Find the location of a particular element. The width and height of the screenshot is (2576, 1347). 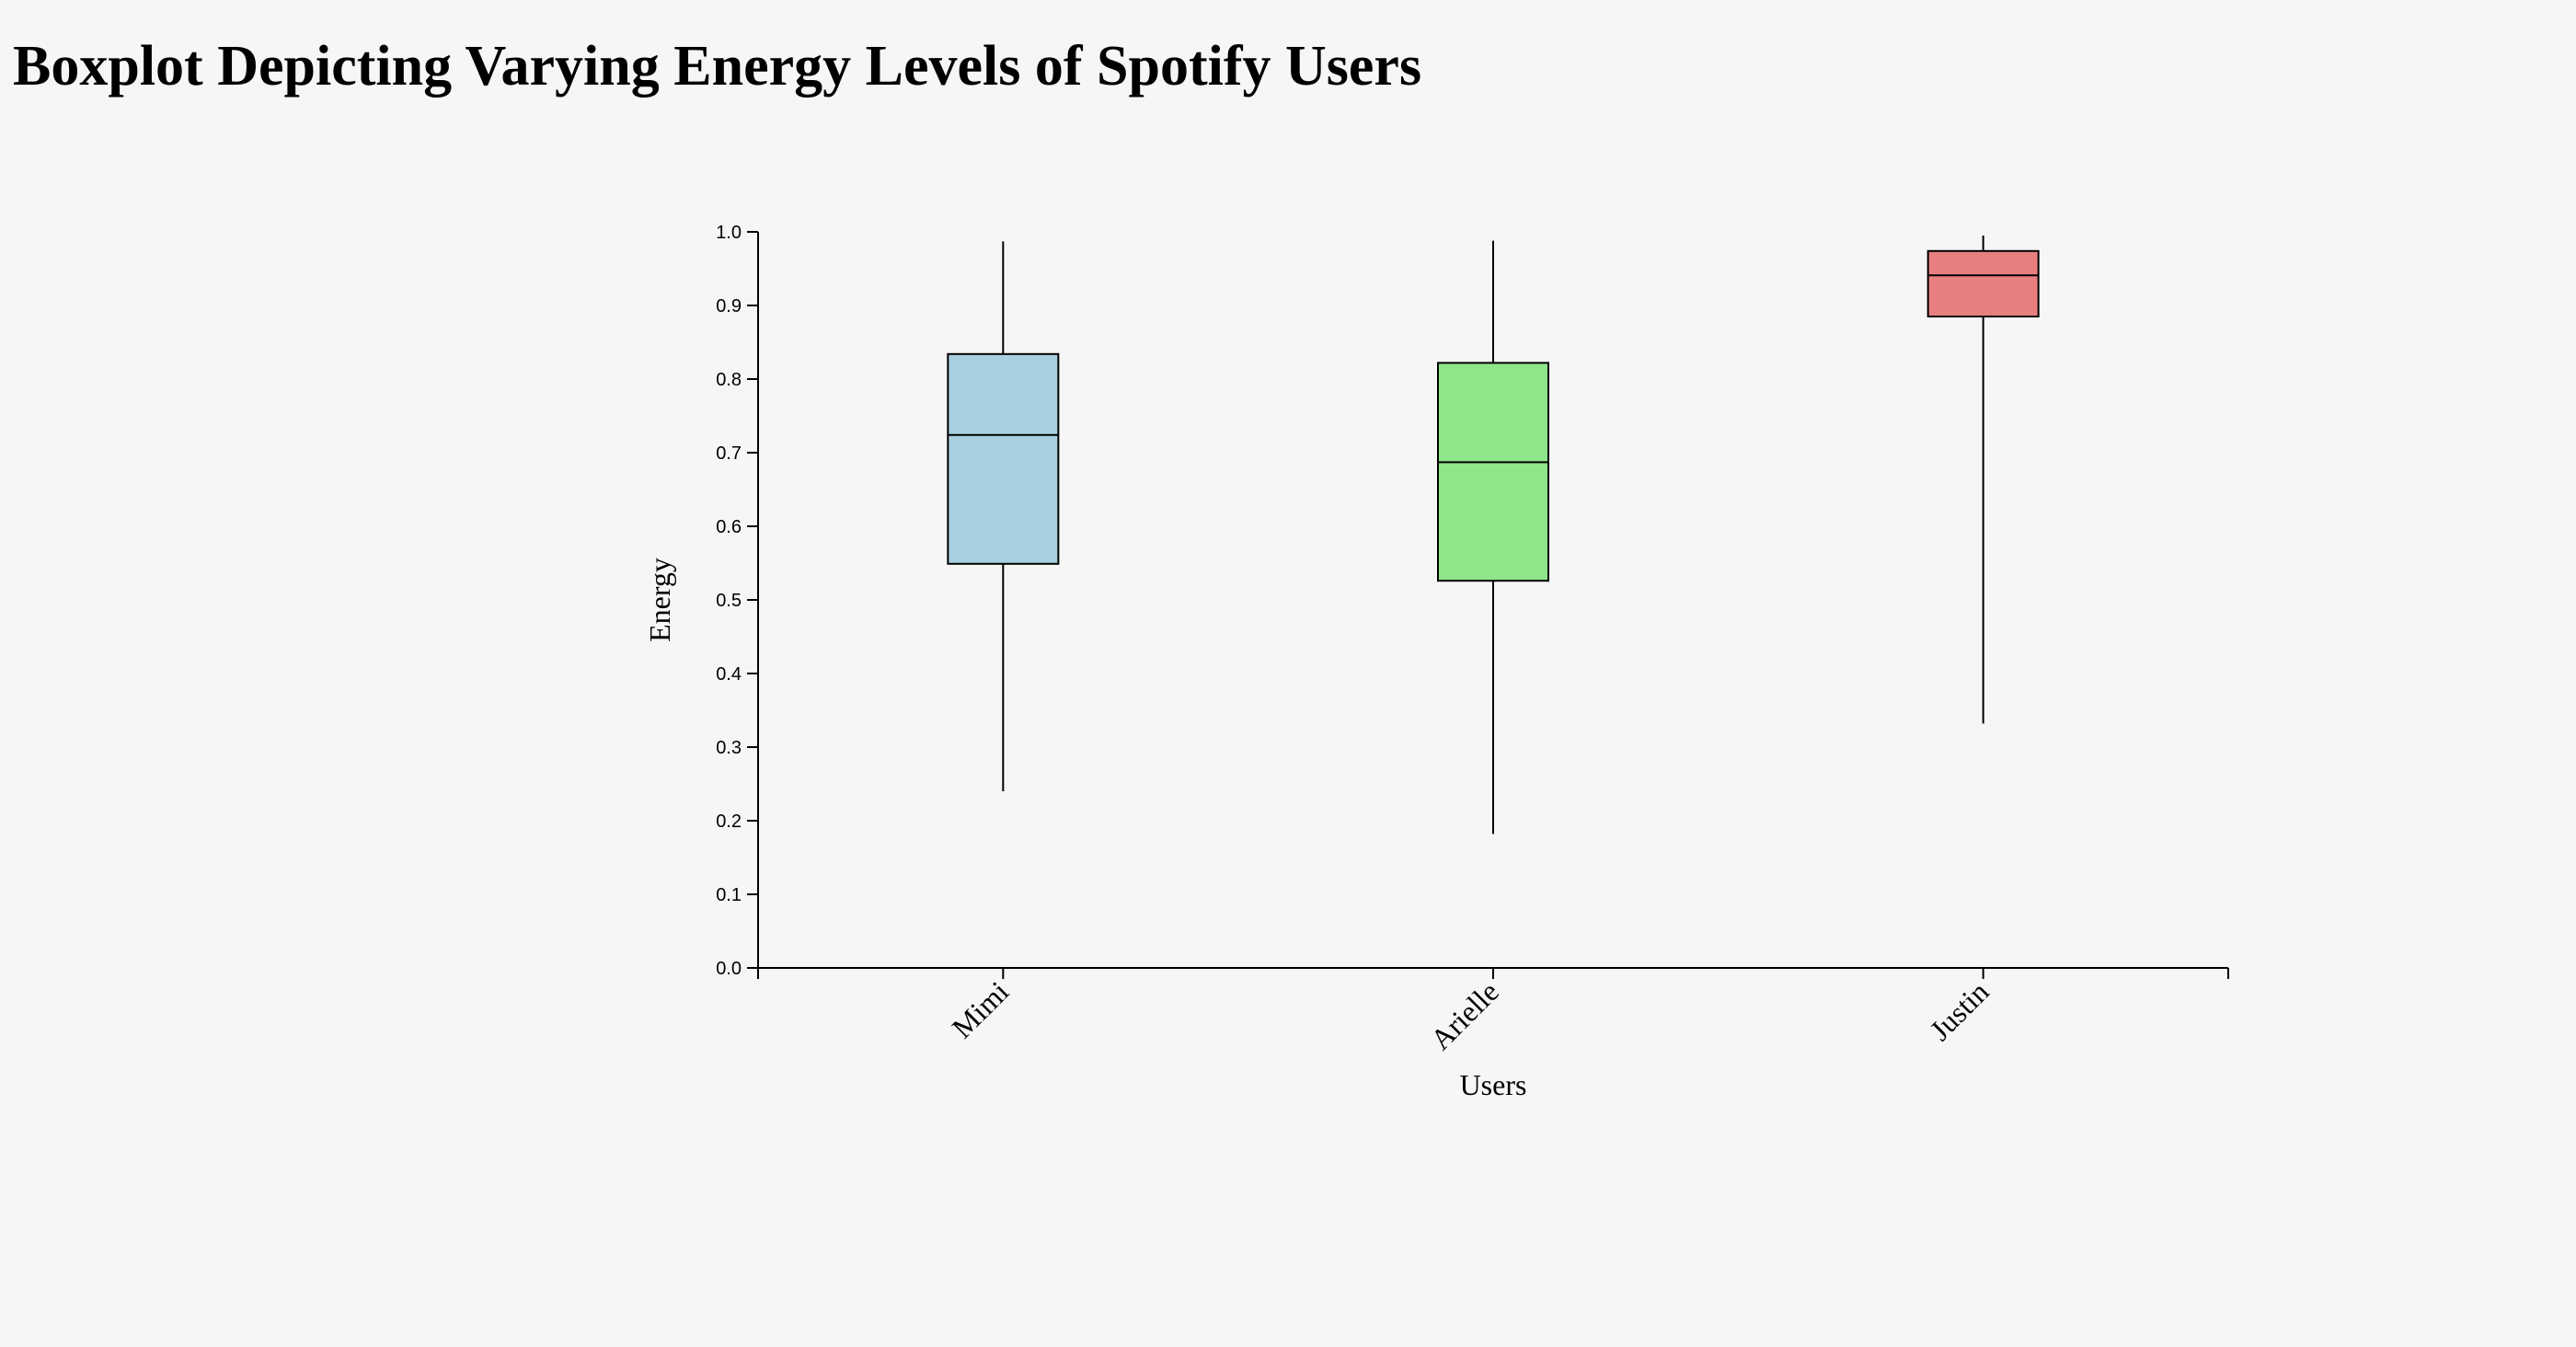

x-tick-label: Justin is located at coordinates (1959, 1010).